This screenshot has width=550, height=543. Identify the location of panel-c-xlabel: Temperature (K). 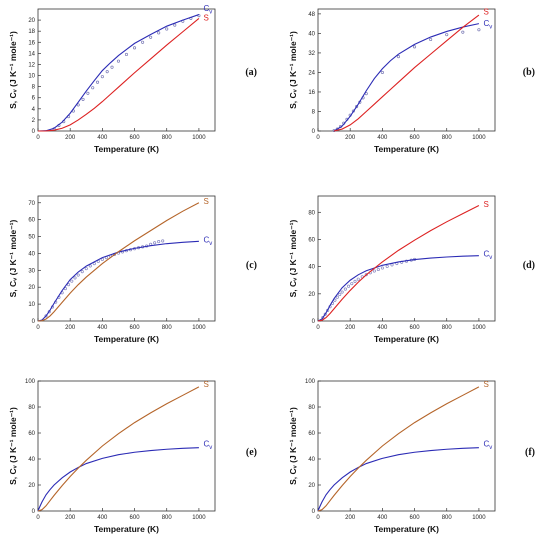
(126, 339).